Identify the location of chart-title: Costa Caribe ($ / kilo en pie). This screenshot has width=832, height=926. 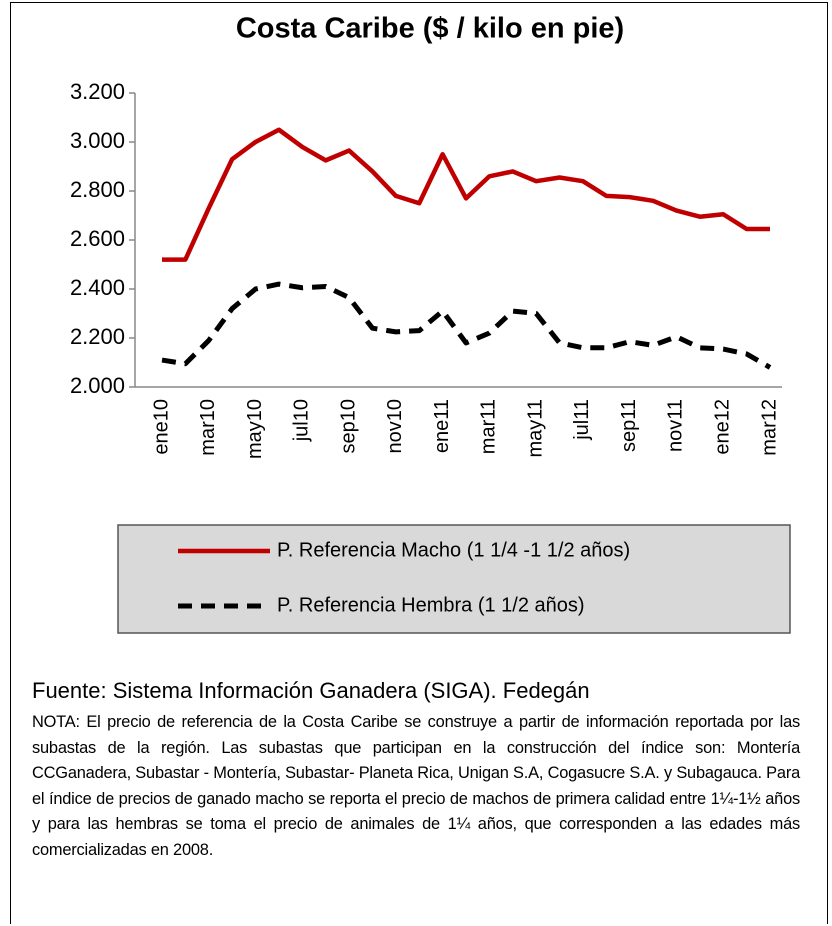
(430, 29).